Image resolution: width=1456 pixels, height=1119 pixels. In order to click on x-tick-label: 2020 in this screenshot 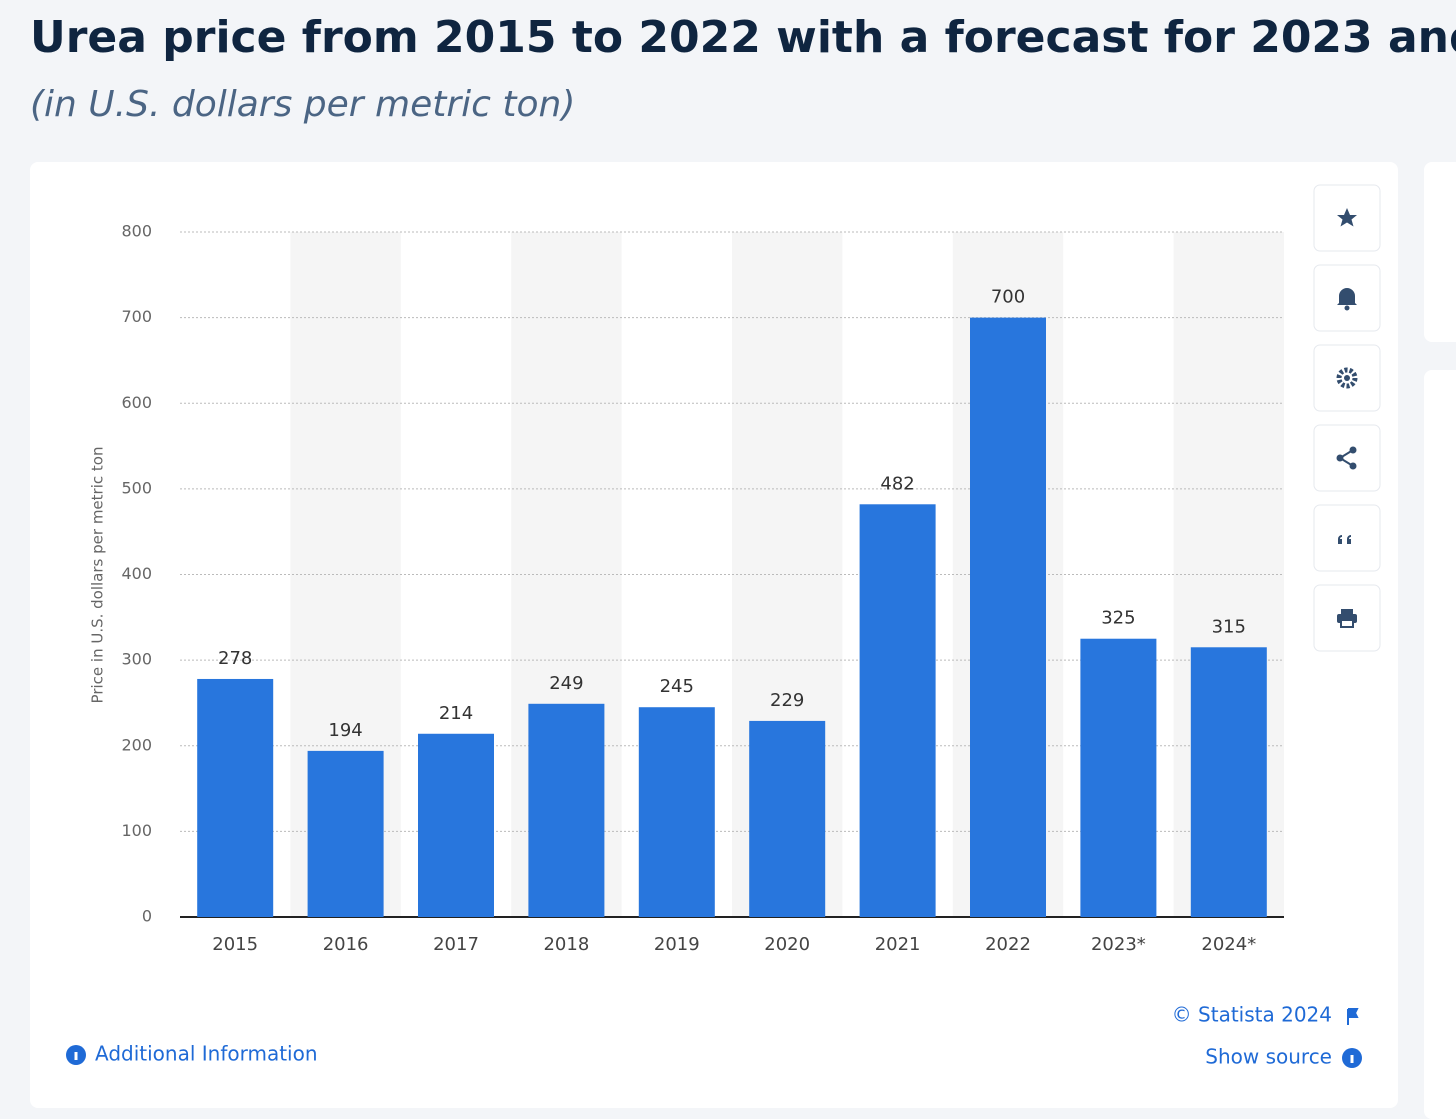, I will do `click(787, 944)`.